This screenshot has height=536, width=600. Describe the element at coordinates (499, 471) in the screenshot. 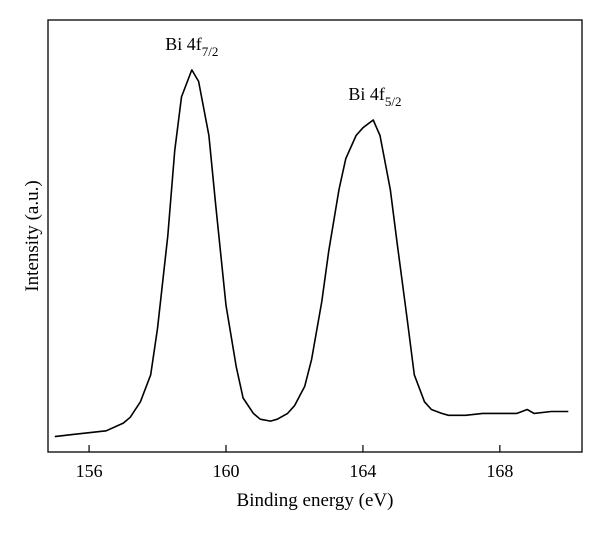

I see `x-tick-label: 168` at that location.